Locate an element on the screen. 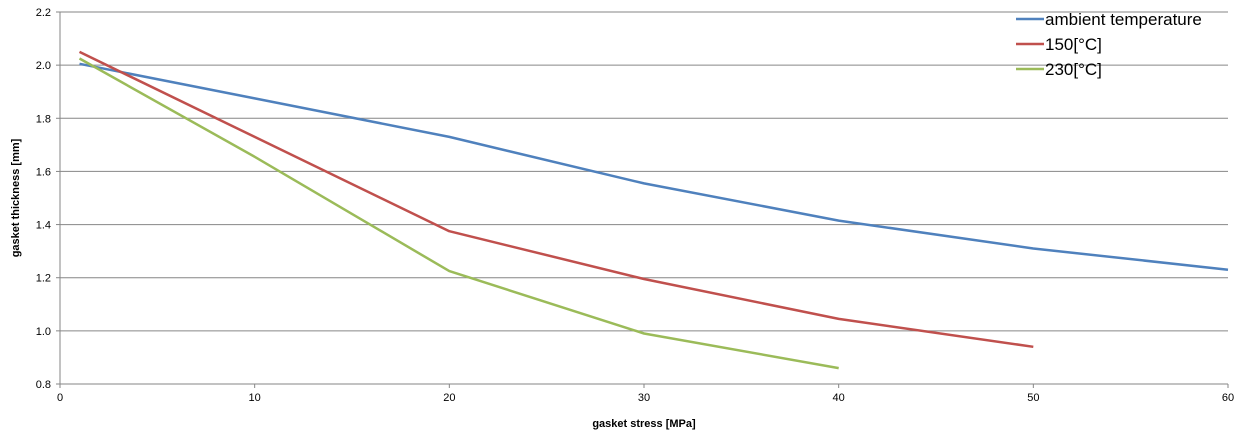  x-tick-label: 0 is located at coordinates (60, 398).